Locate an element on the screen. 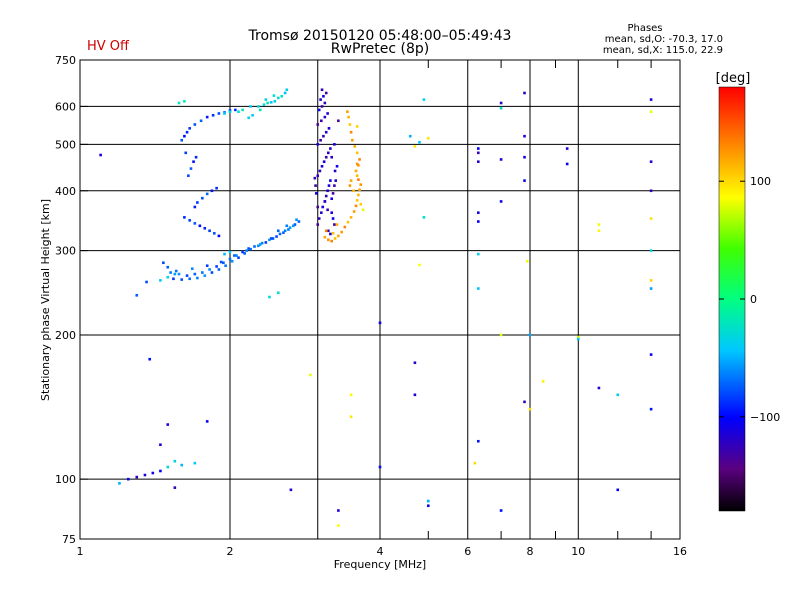 This screenshot has height=600, width=800. y-axis-ticks: 75 100 200 300 400 500 600 750 is located at coordinates (71, 300).